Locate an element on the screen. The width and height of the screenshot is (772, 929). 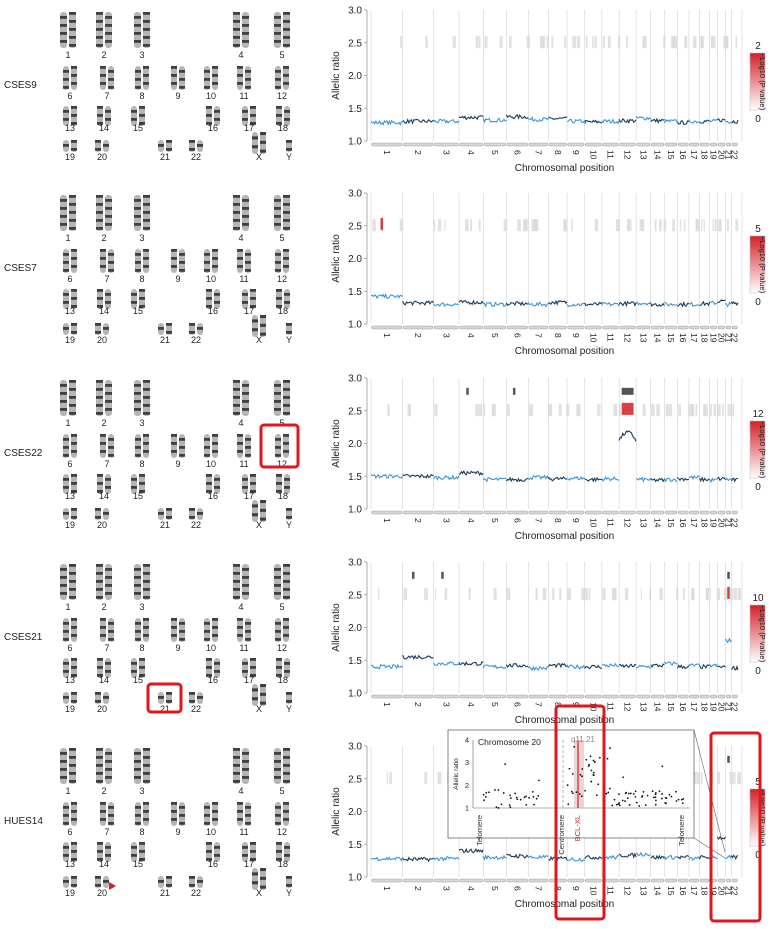
karyotype-label-1: 1 is located at coordinates (67, 607).